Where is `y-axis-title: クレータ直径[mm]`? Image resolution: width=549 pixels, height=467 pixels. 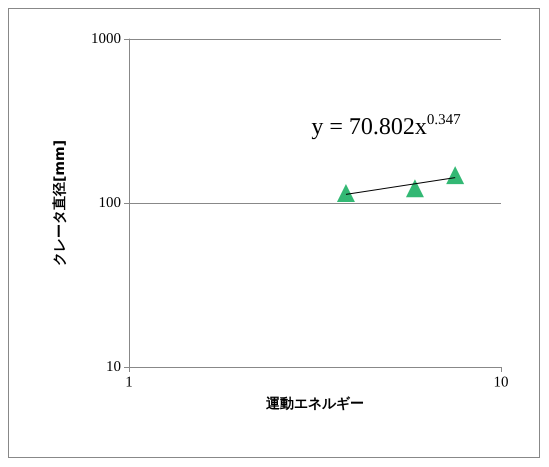
y-axis-title: クレータ直径[mm] is located at coordinates (60, 203).